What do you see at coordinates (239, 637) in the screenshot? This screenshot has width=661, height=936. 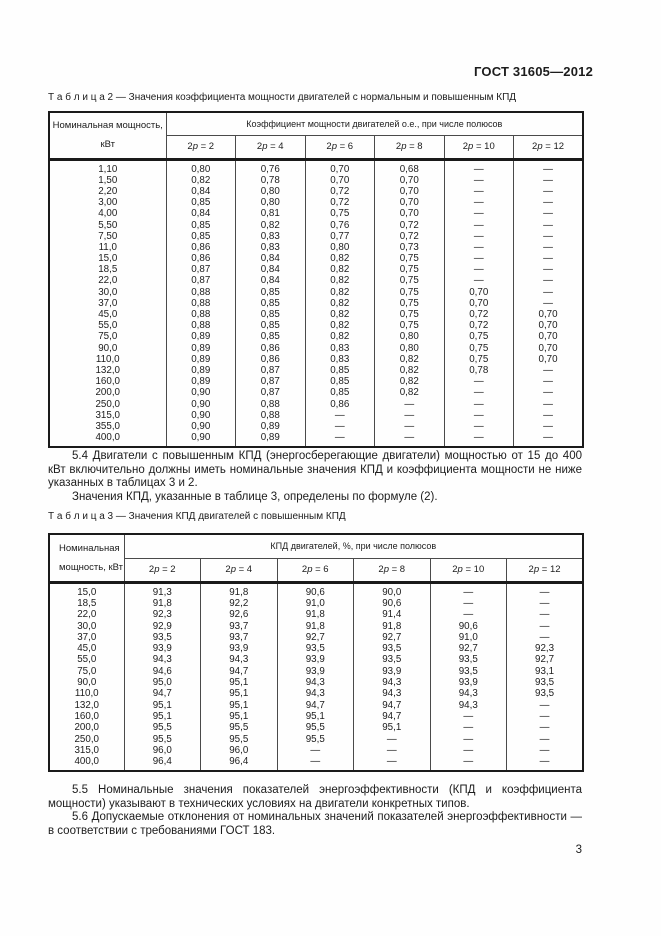 I see `data-cell: 93,7` at bounding box center [239, 637].